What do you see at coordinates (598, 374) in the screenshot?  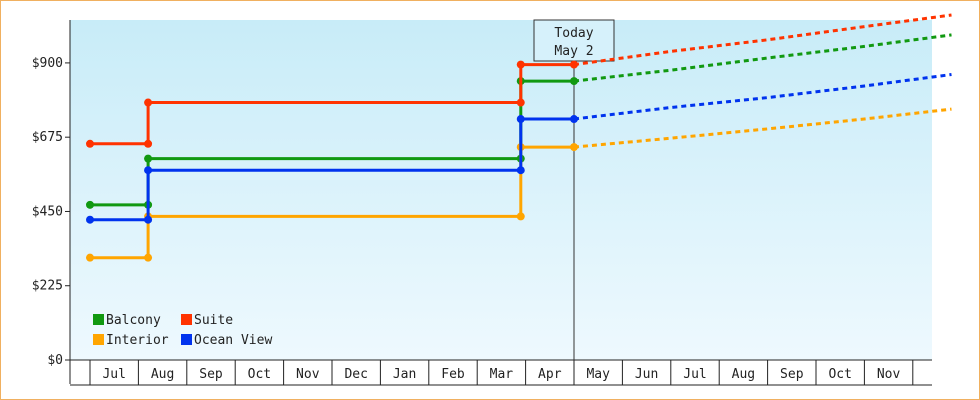 I see `x-tick-label: May` at bounding box center [598, 374].